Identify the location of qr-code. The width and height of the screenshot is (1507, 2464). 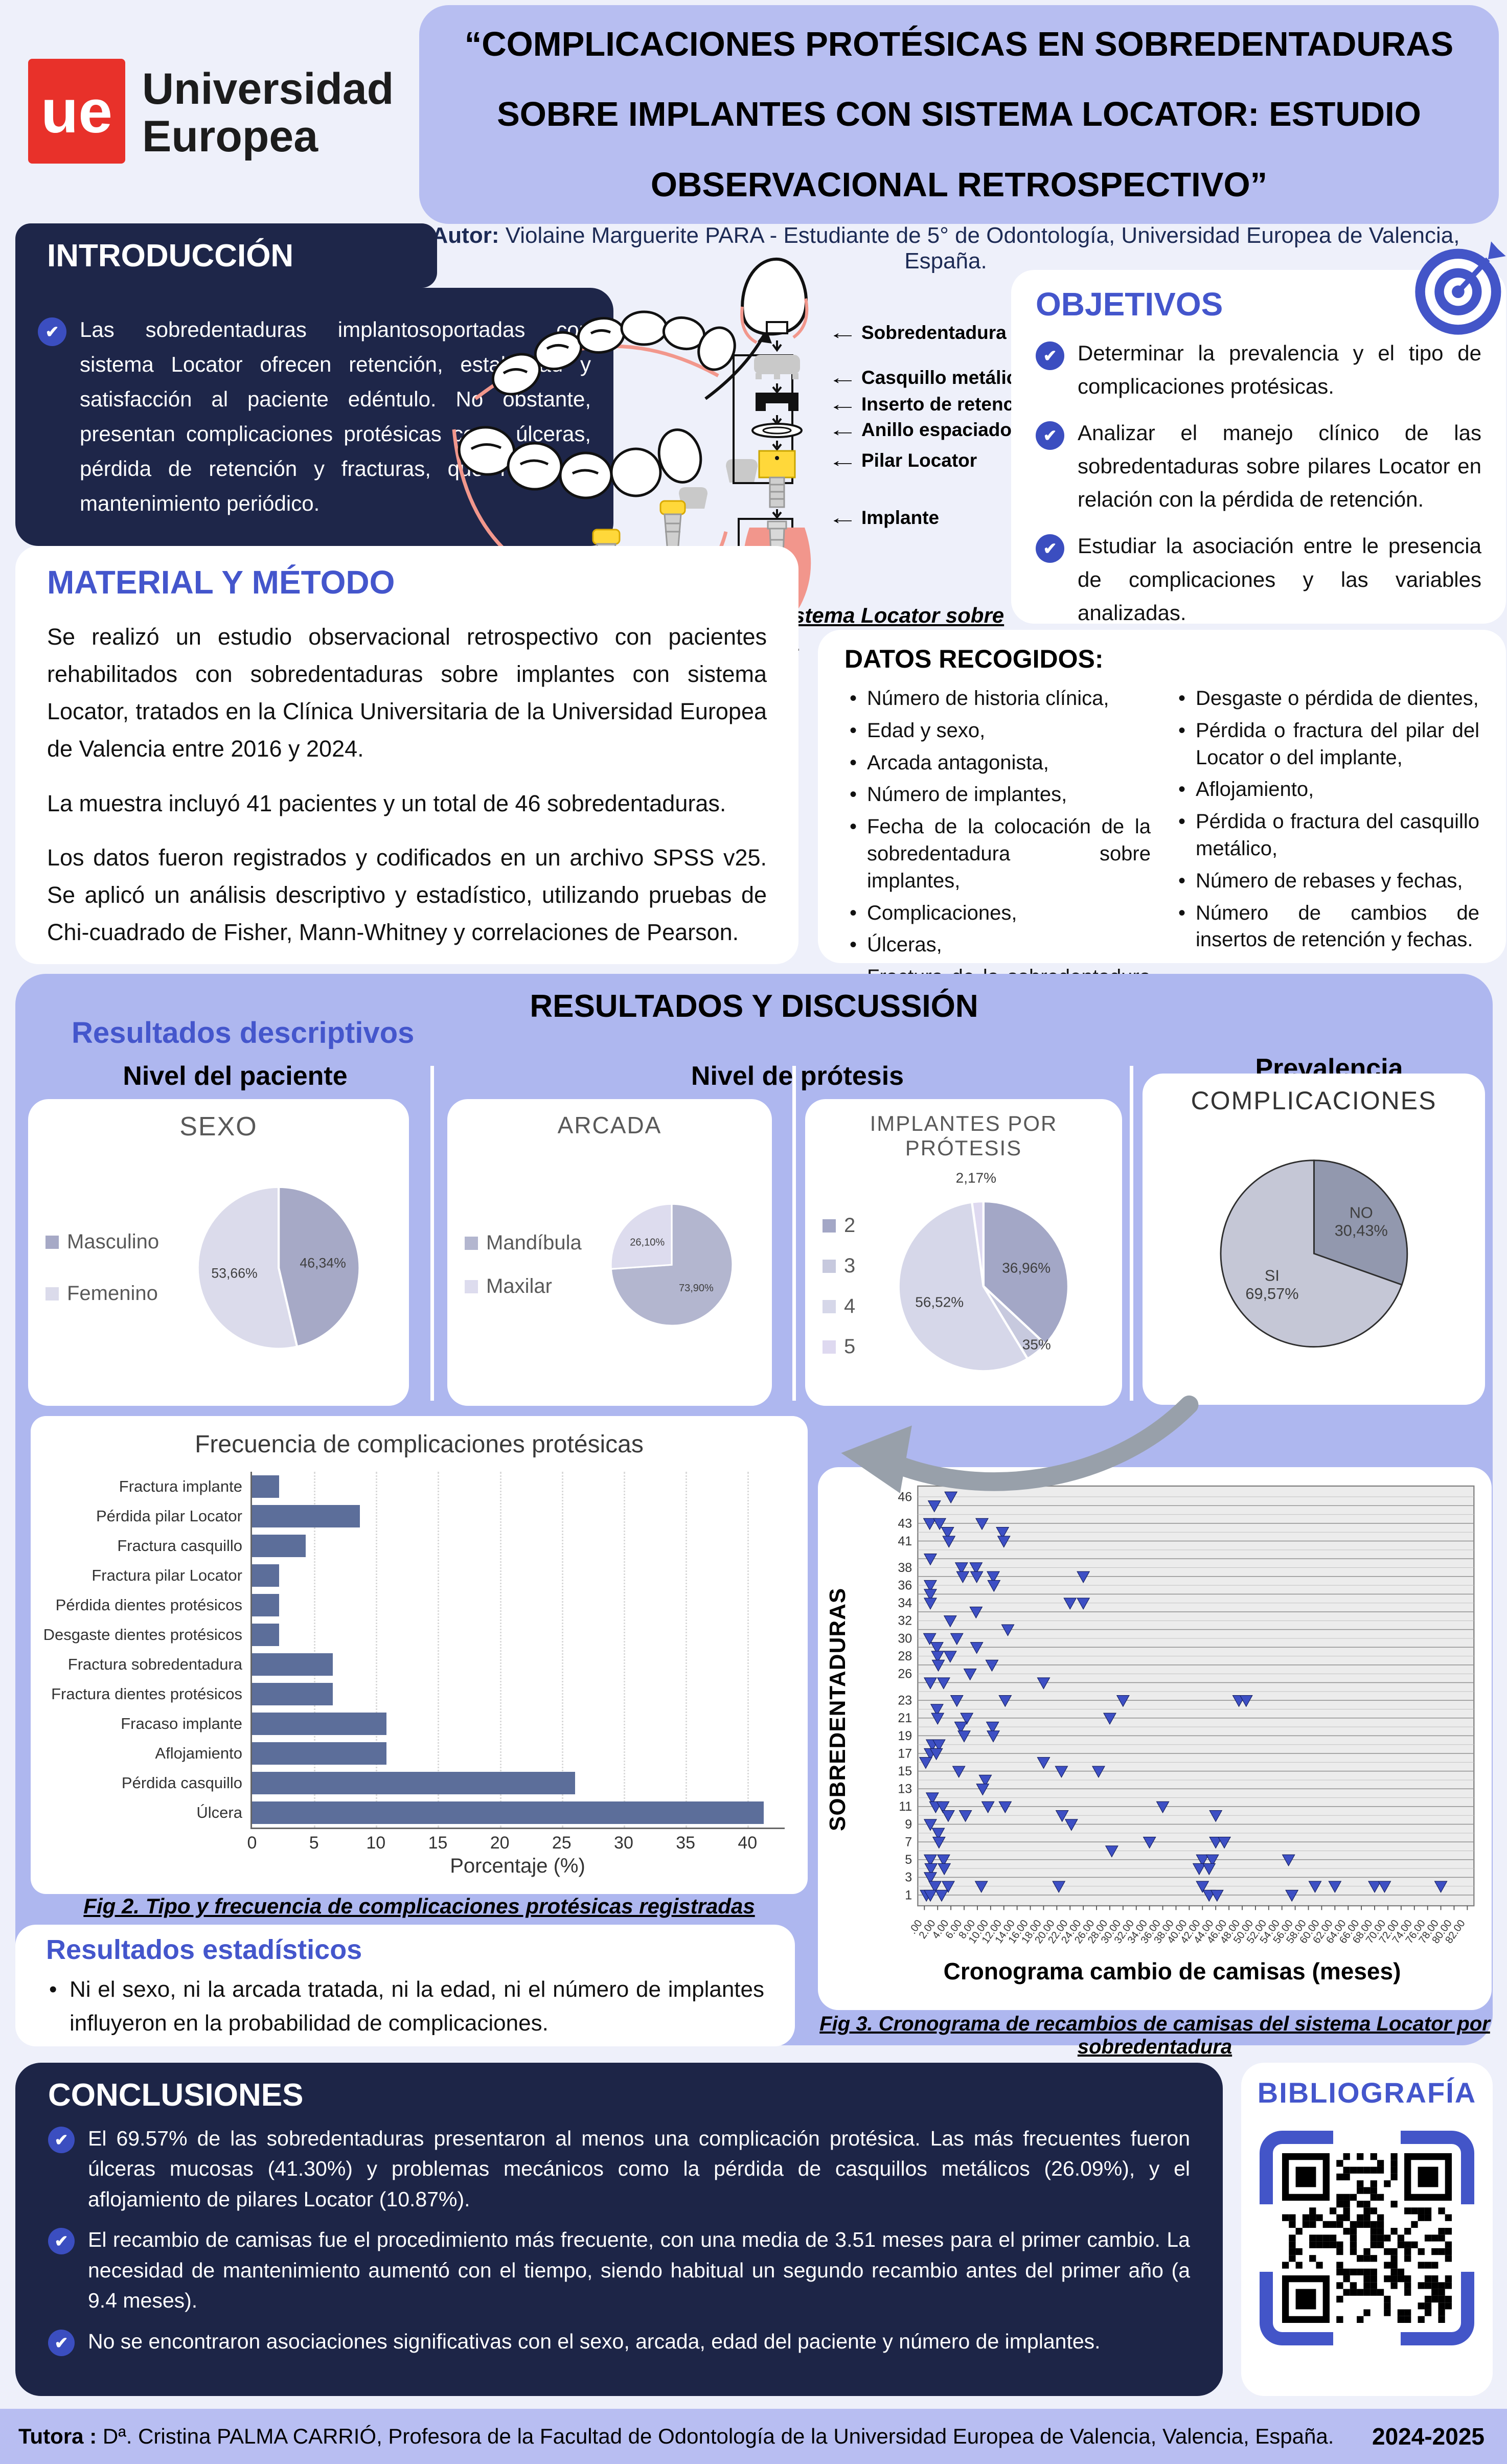
(1367, 2238).